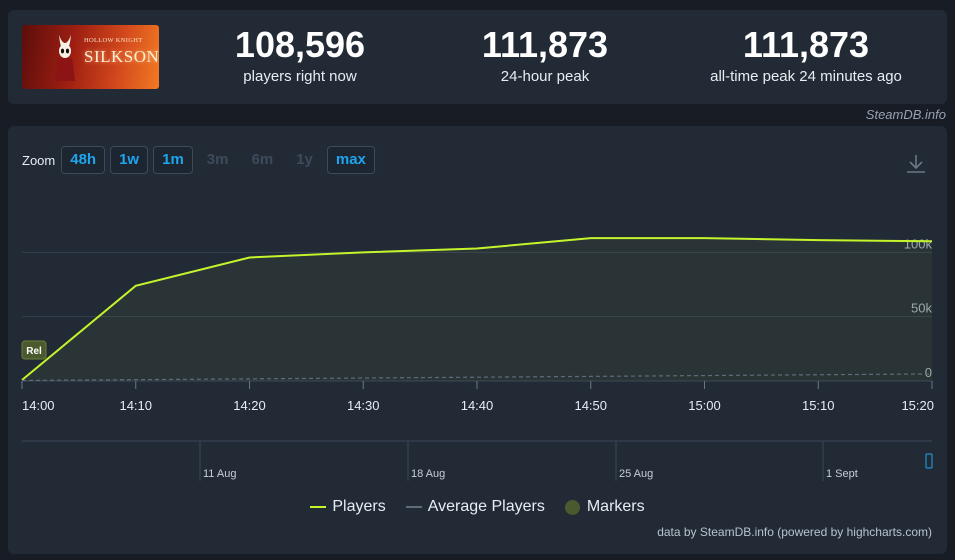 The height and width of the screenshot is (560, 955). Describe the element at coordinates (350, 160) in the screenshot. I see `zoom-max-button: max` at that location.